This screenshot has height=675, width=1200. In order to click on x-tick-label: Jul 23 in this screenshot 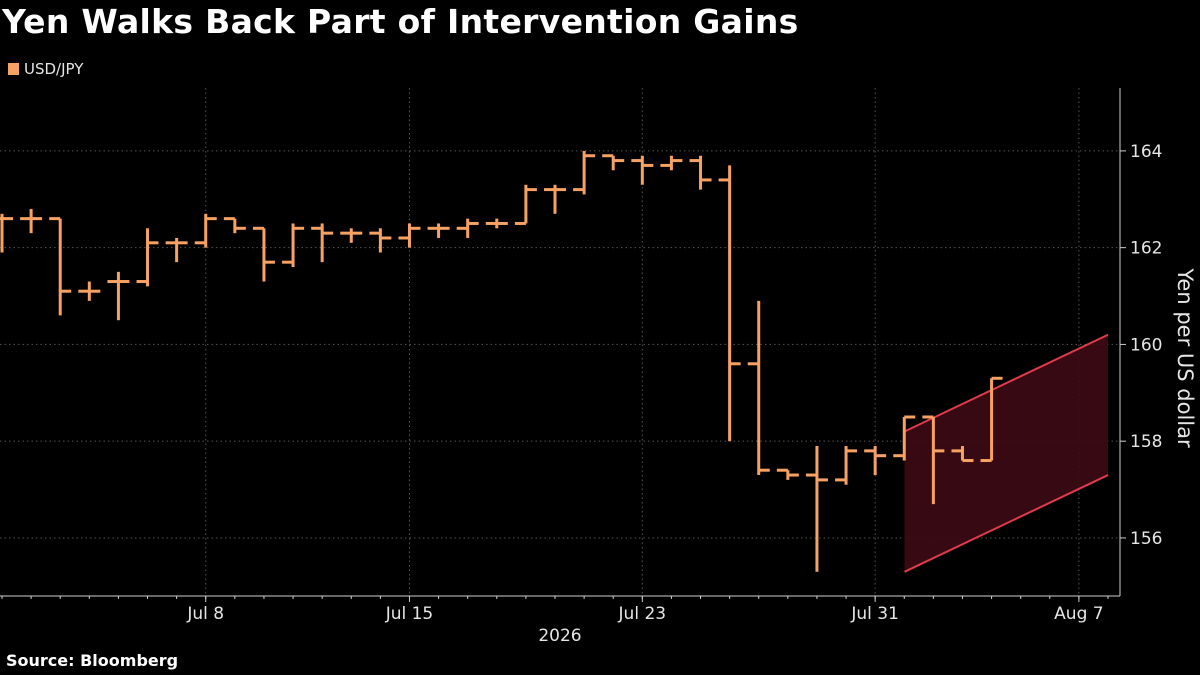, I will do `click(642, 614)`.